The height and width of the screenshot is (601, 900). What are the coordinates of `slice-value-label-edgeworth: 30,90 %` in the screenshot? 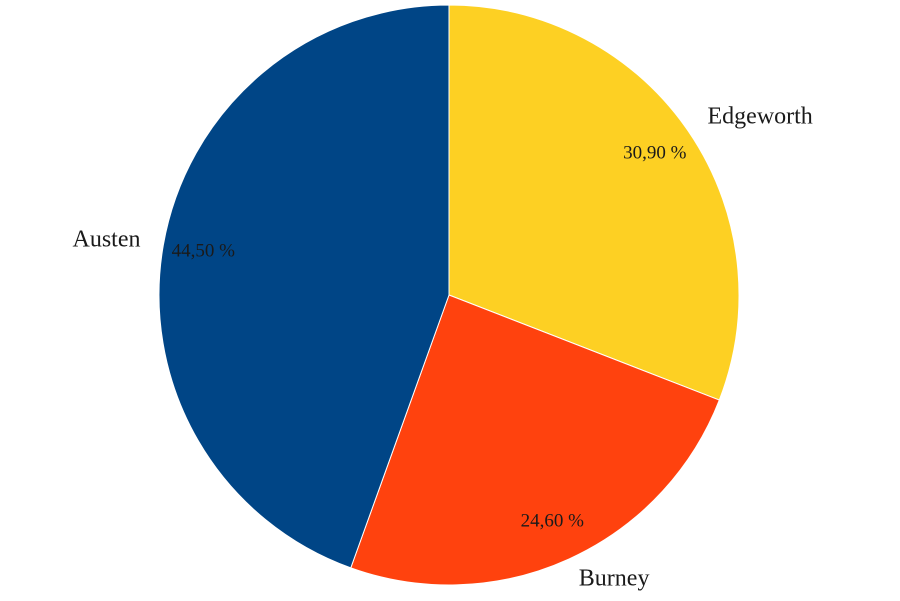 It's located at (655, 153).